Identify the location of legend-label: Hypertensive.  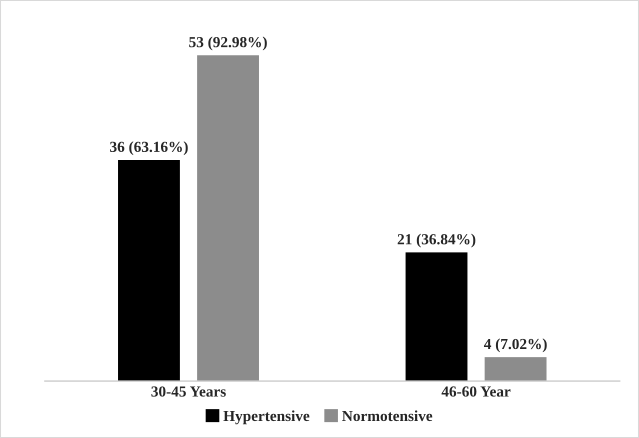
(266, 417).